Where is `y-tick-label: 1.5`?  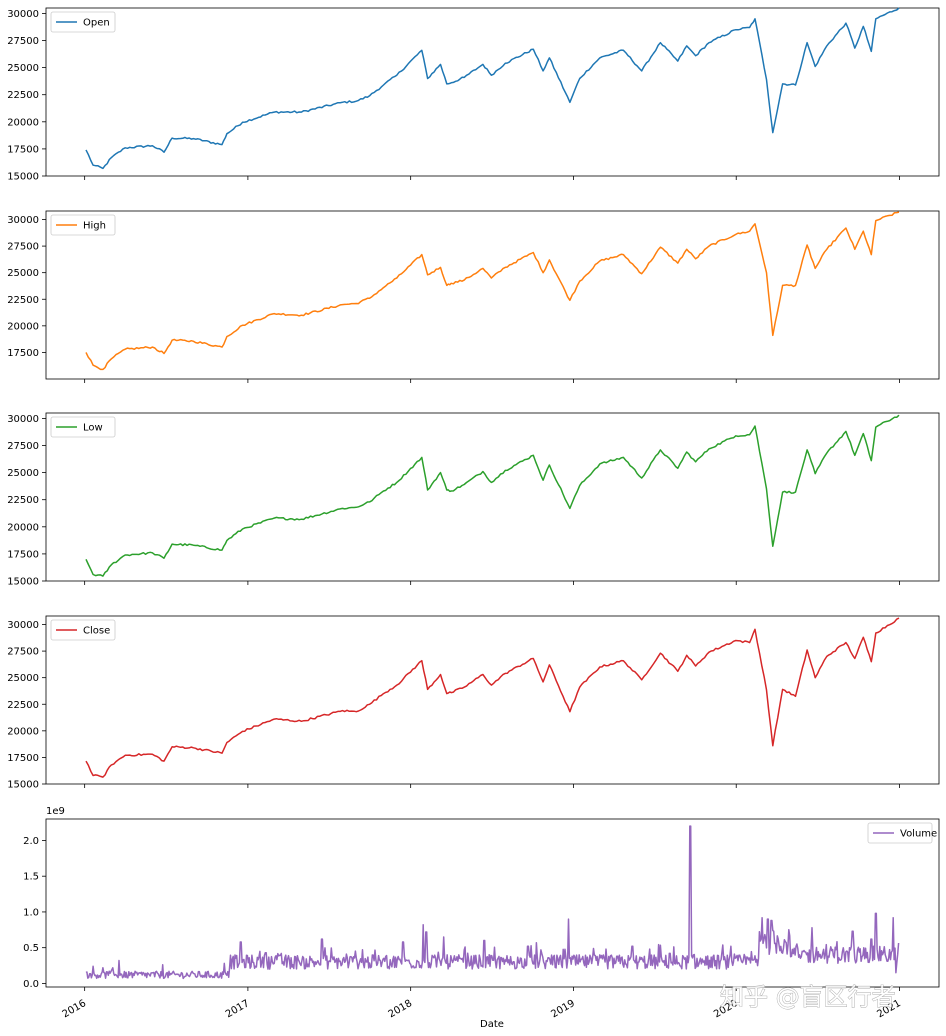
y-tick-label: 1.5 is located at coordinates (31, 877).